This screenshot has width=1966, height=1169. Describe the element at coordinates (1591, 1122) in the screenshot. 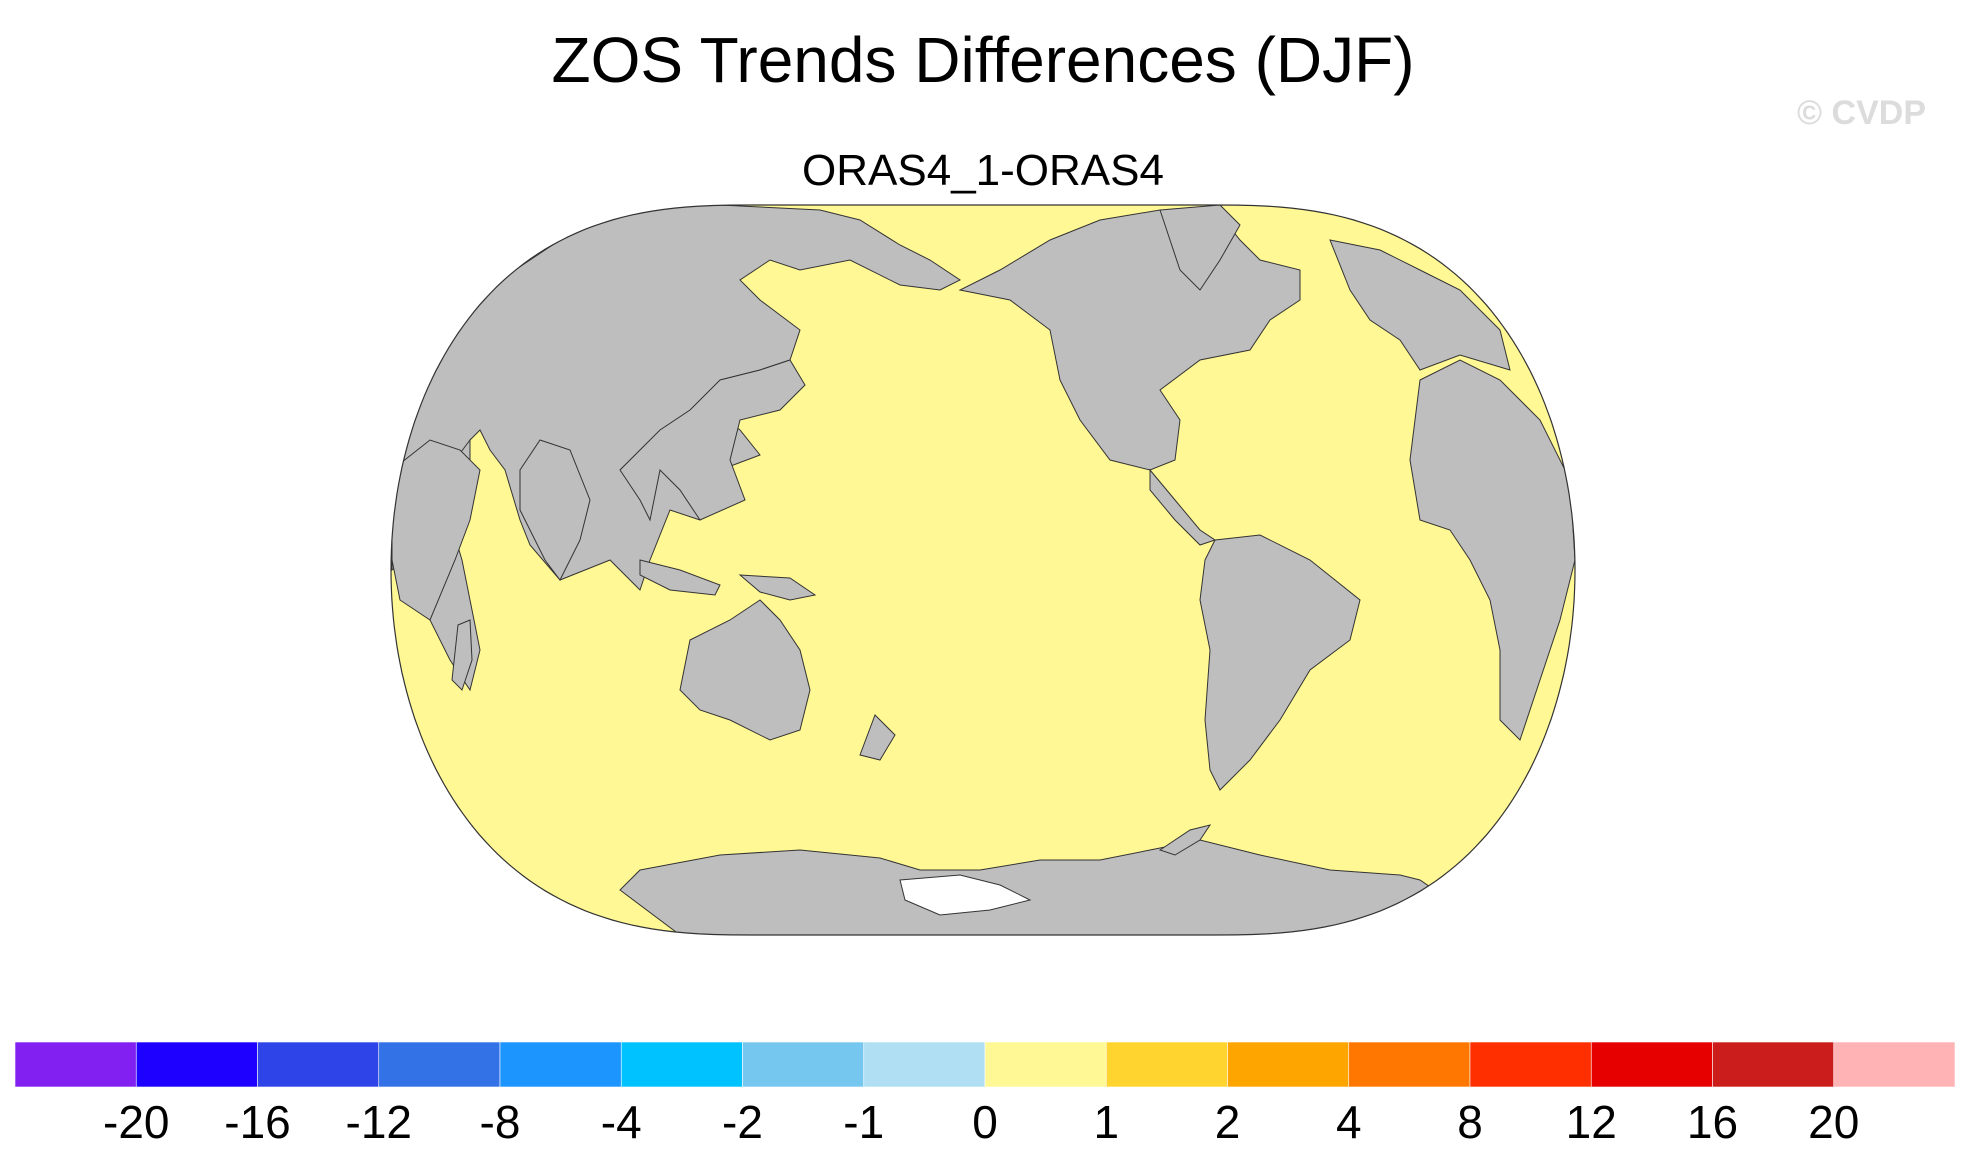

I see `colorbar-tick-label: 12` at that location.